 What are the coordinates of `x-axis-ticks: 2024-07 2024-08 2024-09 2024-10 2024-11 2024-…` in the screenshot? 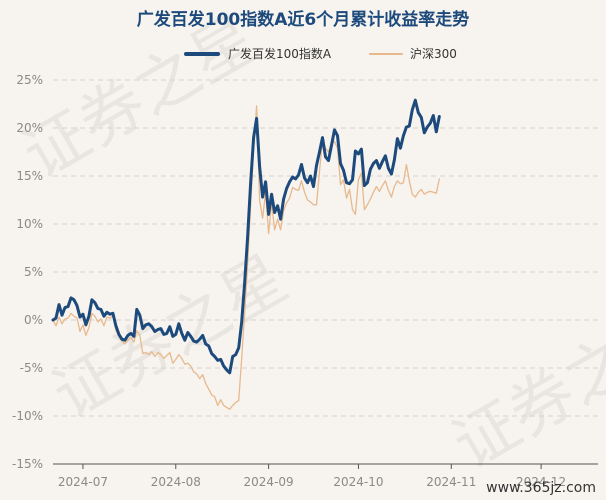 It's located at (312, 476).